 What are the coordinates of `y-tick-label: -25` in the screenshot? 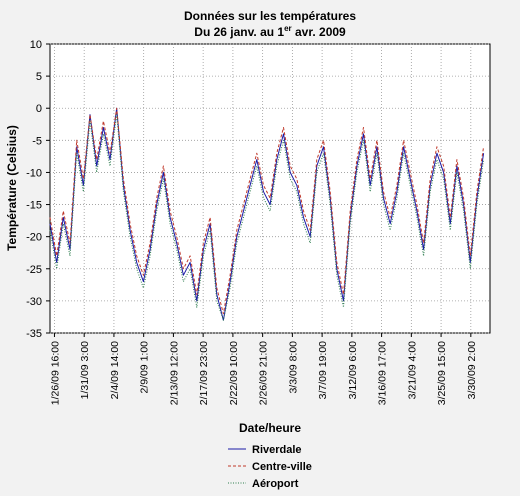 It's located at (34, 270).